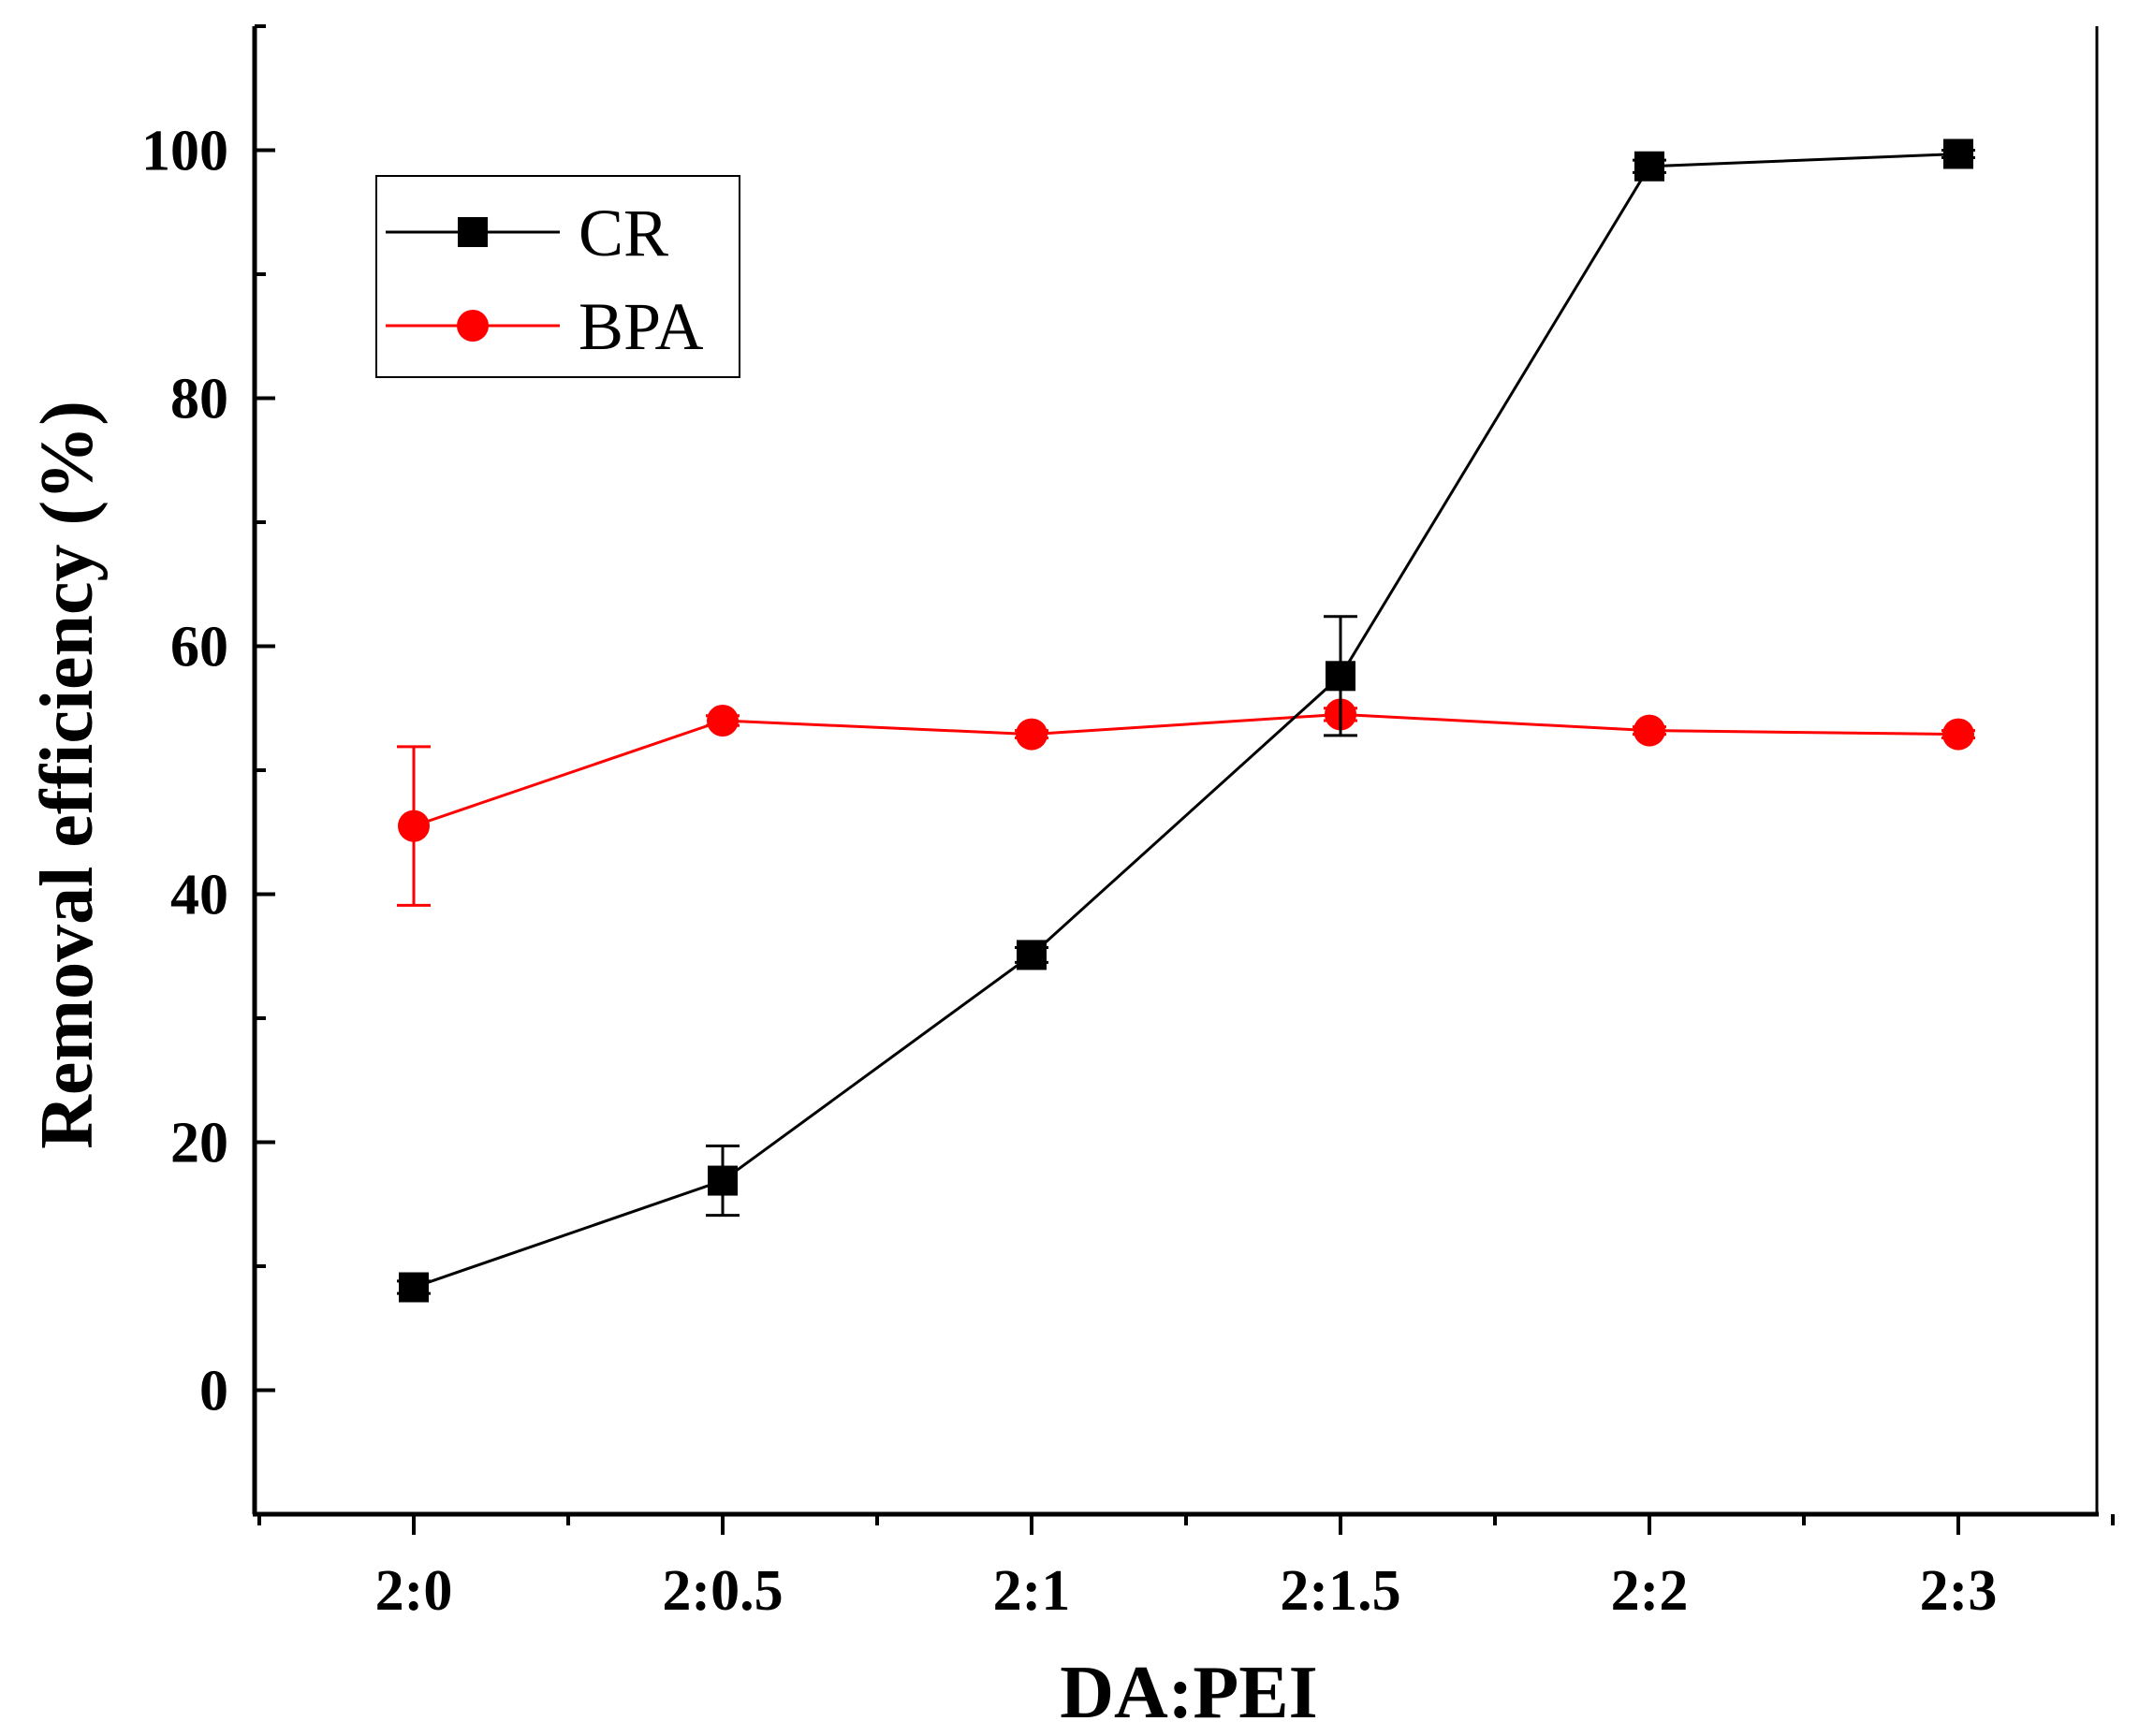 The height and width of the screenshot is (1736, 2139). Describe the element at coordinates (199, 400) in the screenshot. I see `y-tick-label: 80` at that location.